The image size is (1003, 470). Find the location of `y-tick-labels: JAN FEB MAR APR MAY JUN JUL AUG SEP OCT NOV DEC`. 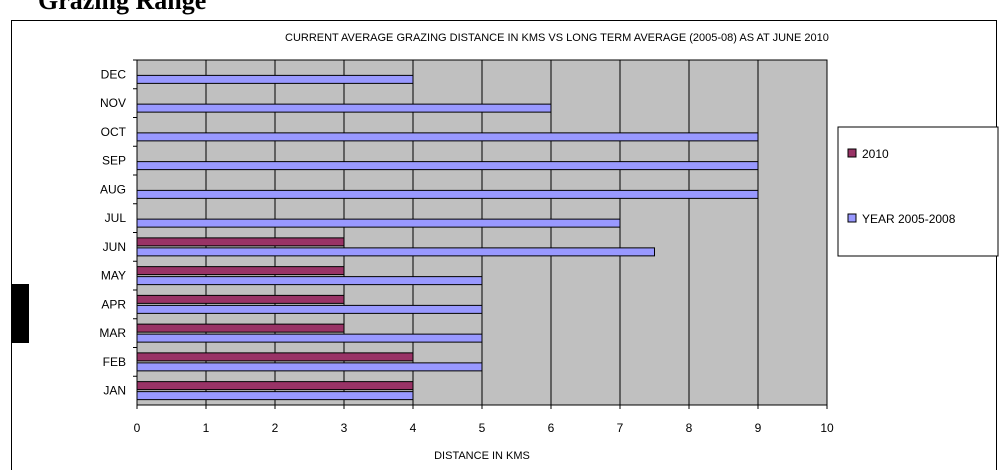

y-tick-labels: JAN FEB MAR APR MAY JUN JUL AUG SEP OCT NOV DEC is located at coordinates (112, 232).